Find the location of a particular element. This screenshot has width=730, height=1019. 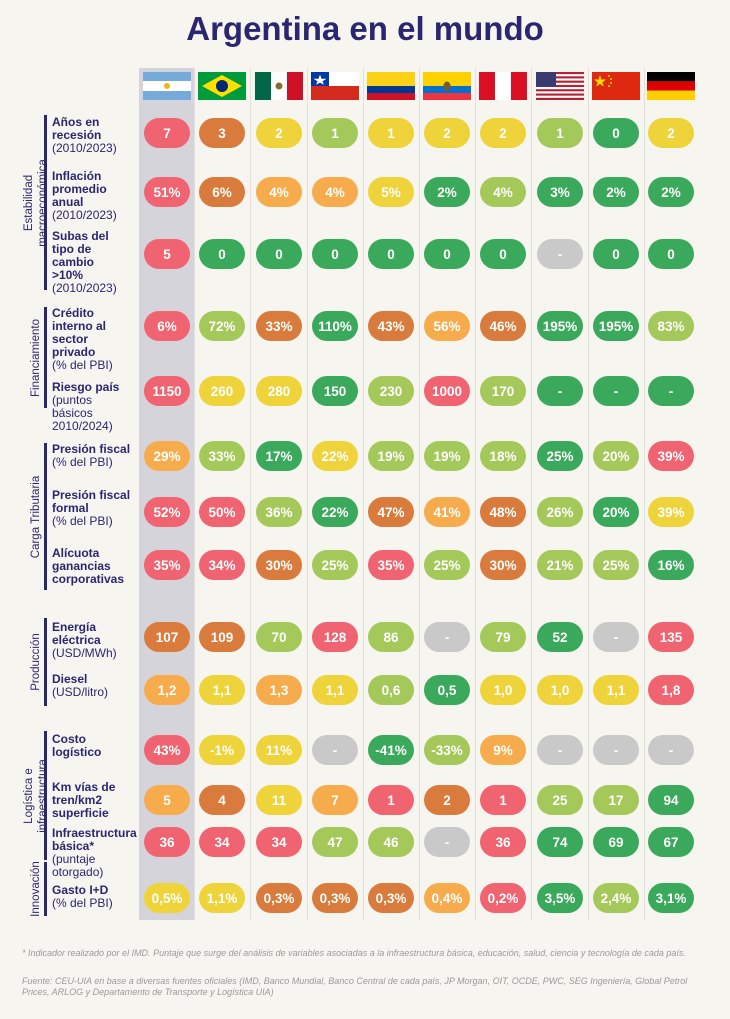

value-pill-germany: 135 is located at coordinates (671, 637).